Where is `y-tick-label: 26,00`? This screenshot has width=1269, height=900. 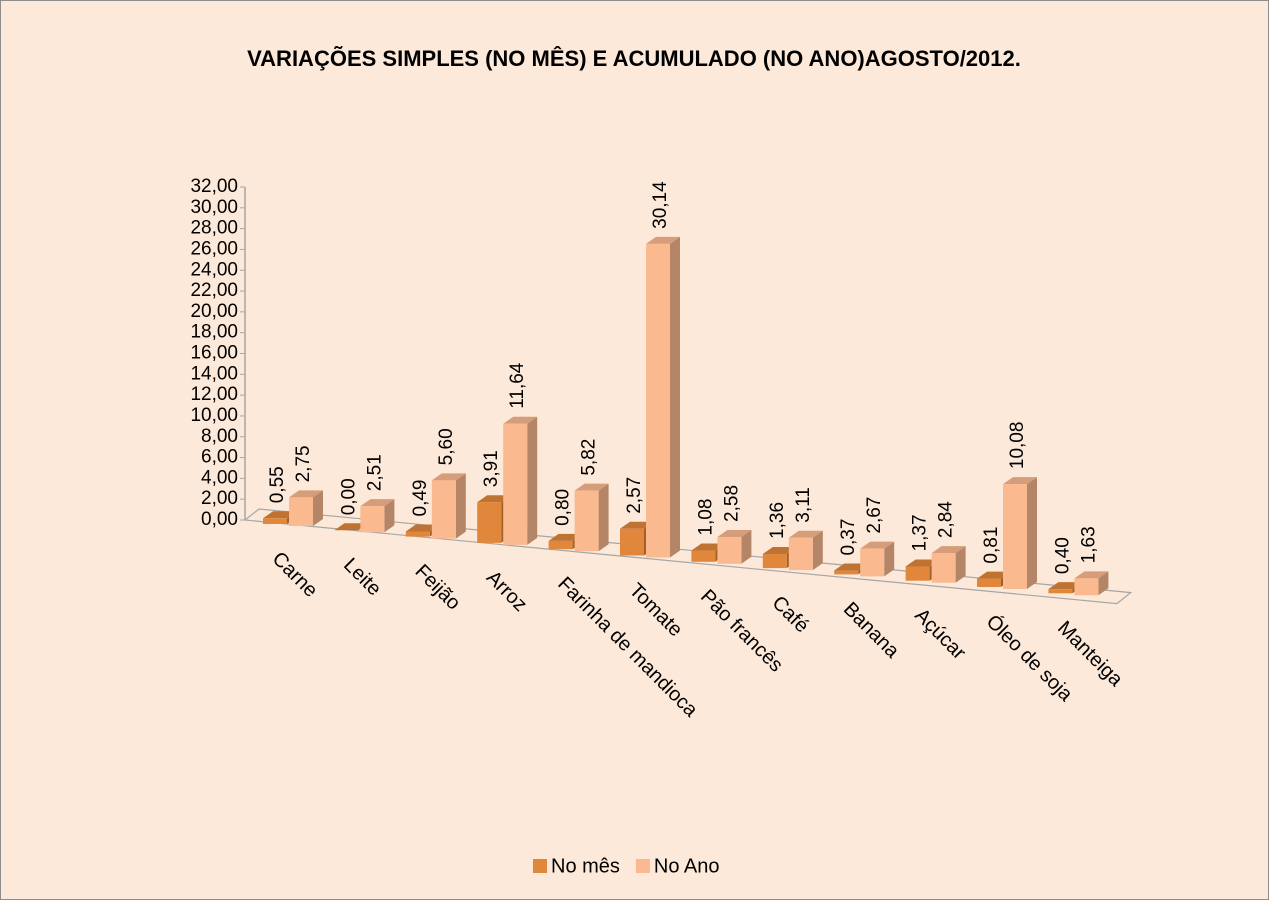
y-tick-label: 26,00 is located at coordinates (214, 248).